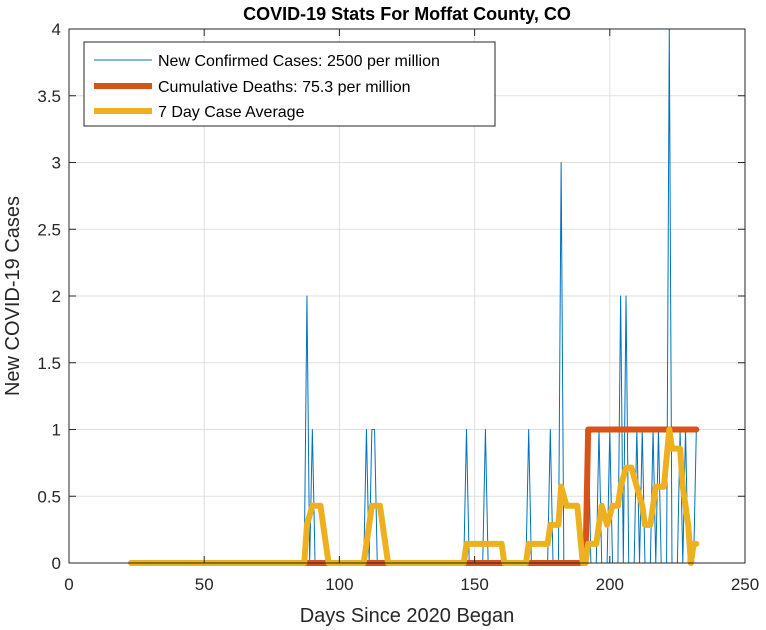  Describe the element at coordinates (407, 14) in the screenshot. I see `chart-title: COVID-19 Stats For Moffat County, CO` at that location.